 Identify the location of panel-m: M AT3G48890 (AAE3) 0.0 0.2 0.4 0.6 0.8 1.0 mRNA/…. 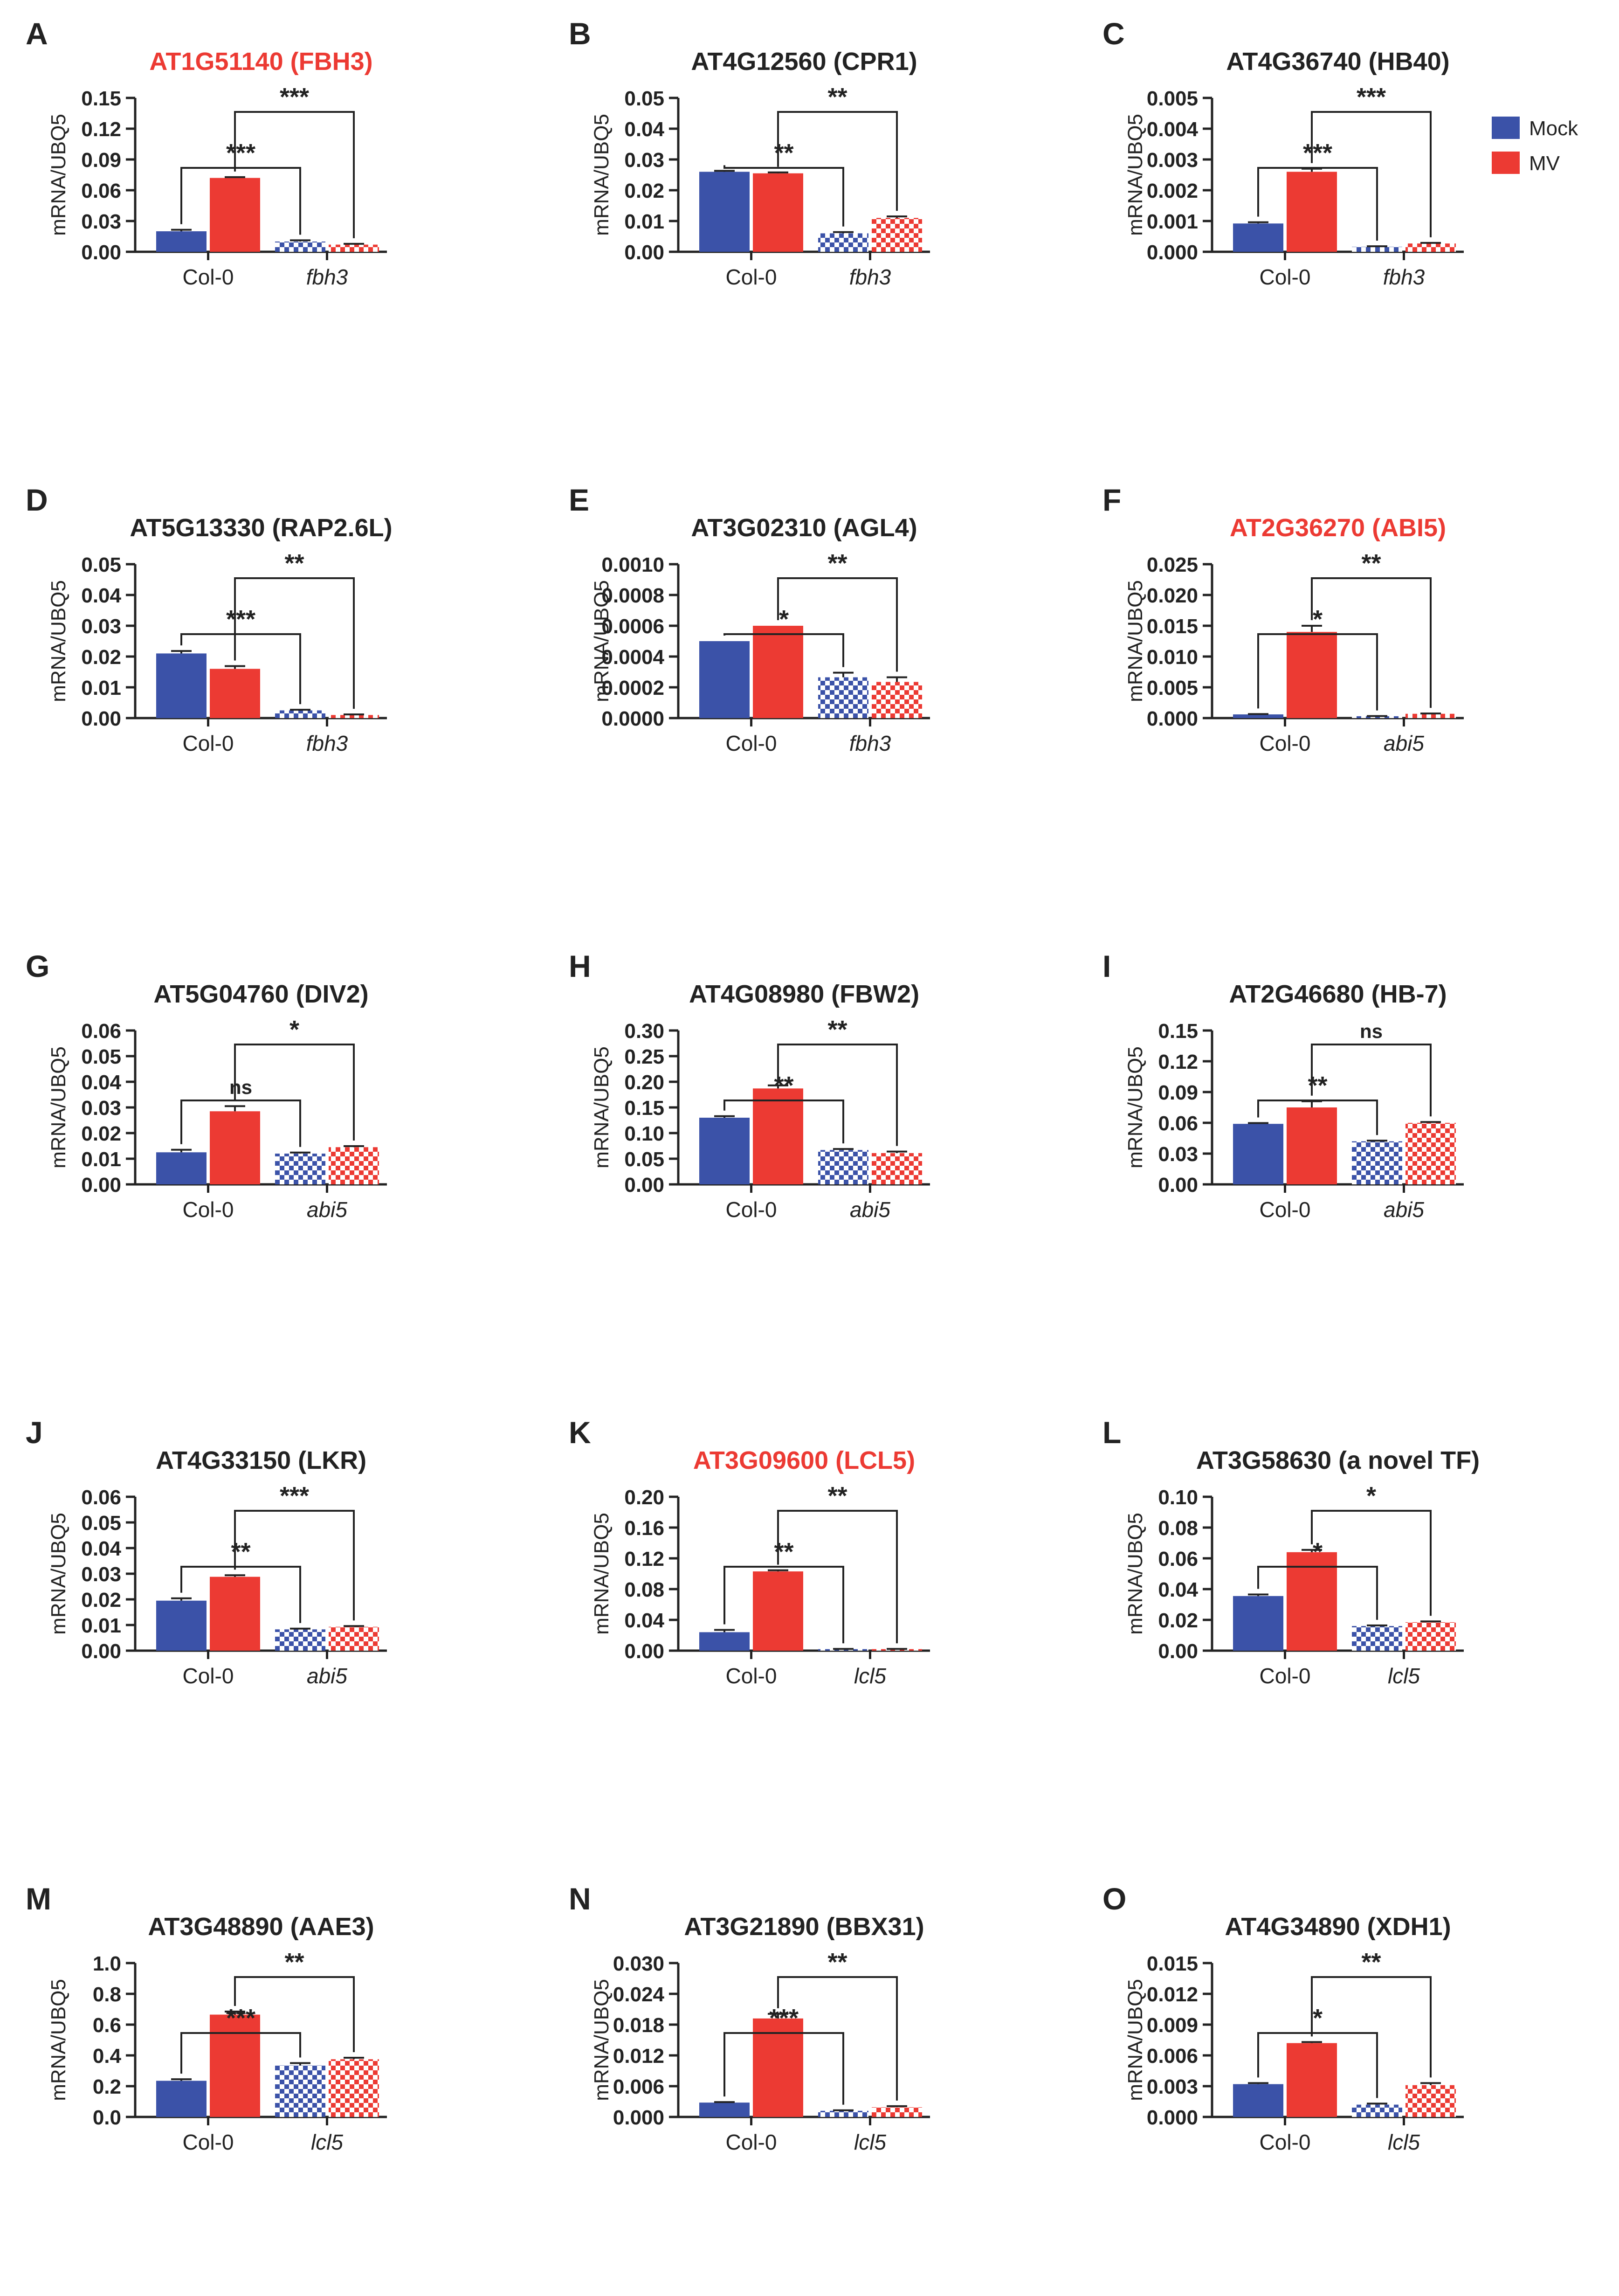
(206, 2017).